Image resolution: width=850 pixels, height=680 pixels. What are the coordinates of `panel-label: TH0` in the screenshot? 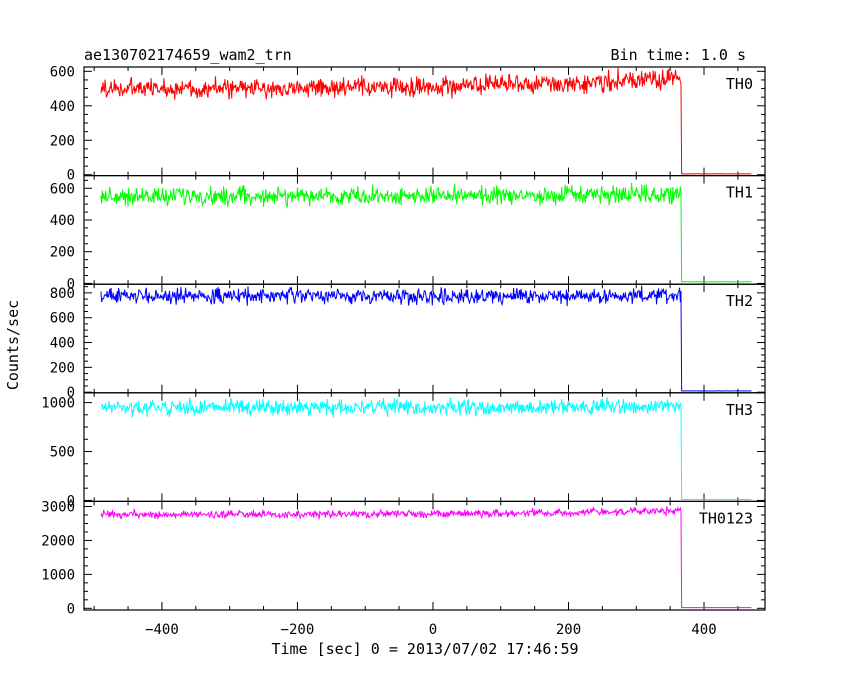 It's located at (739, 84).